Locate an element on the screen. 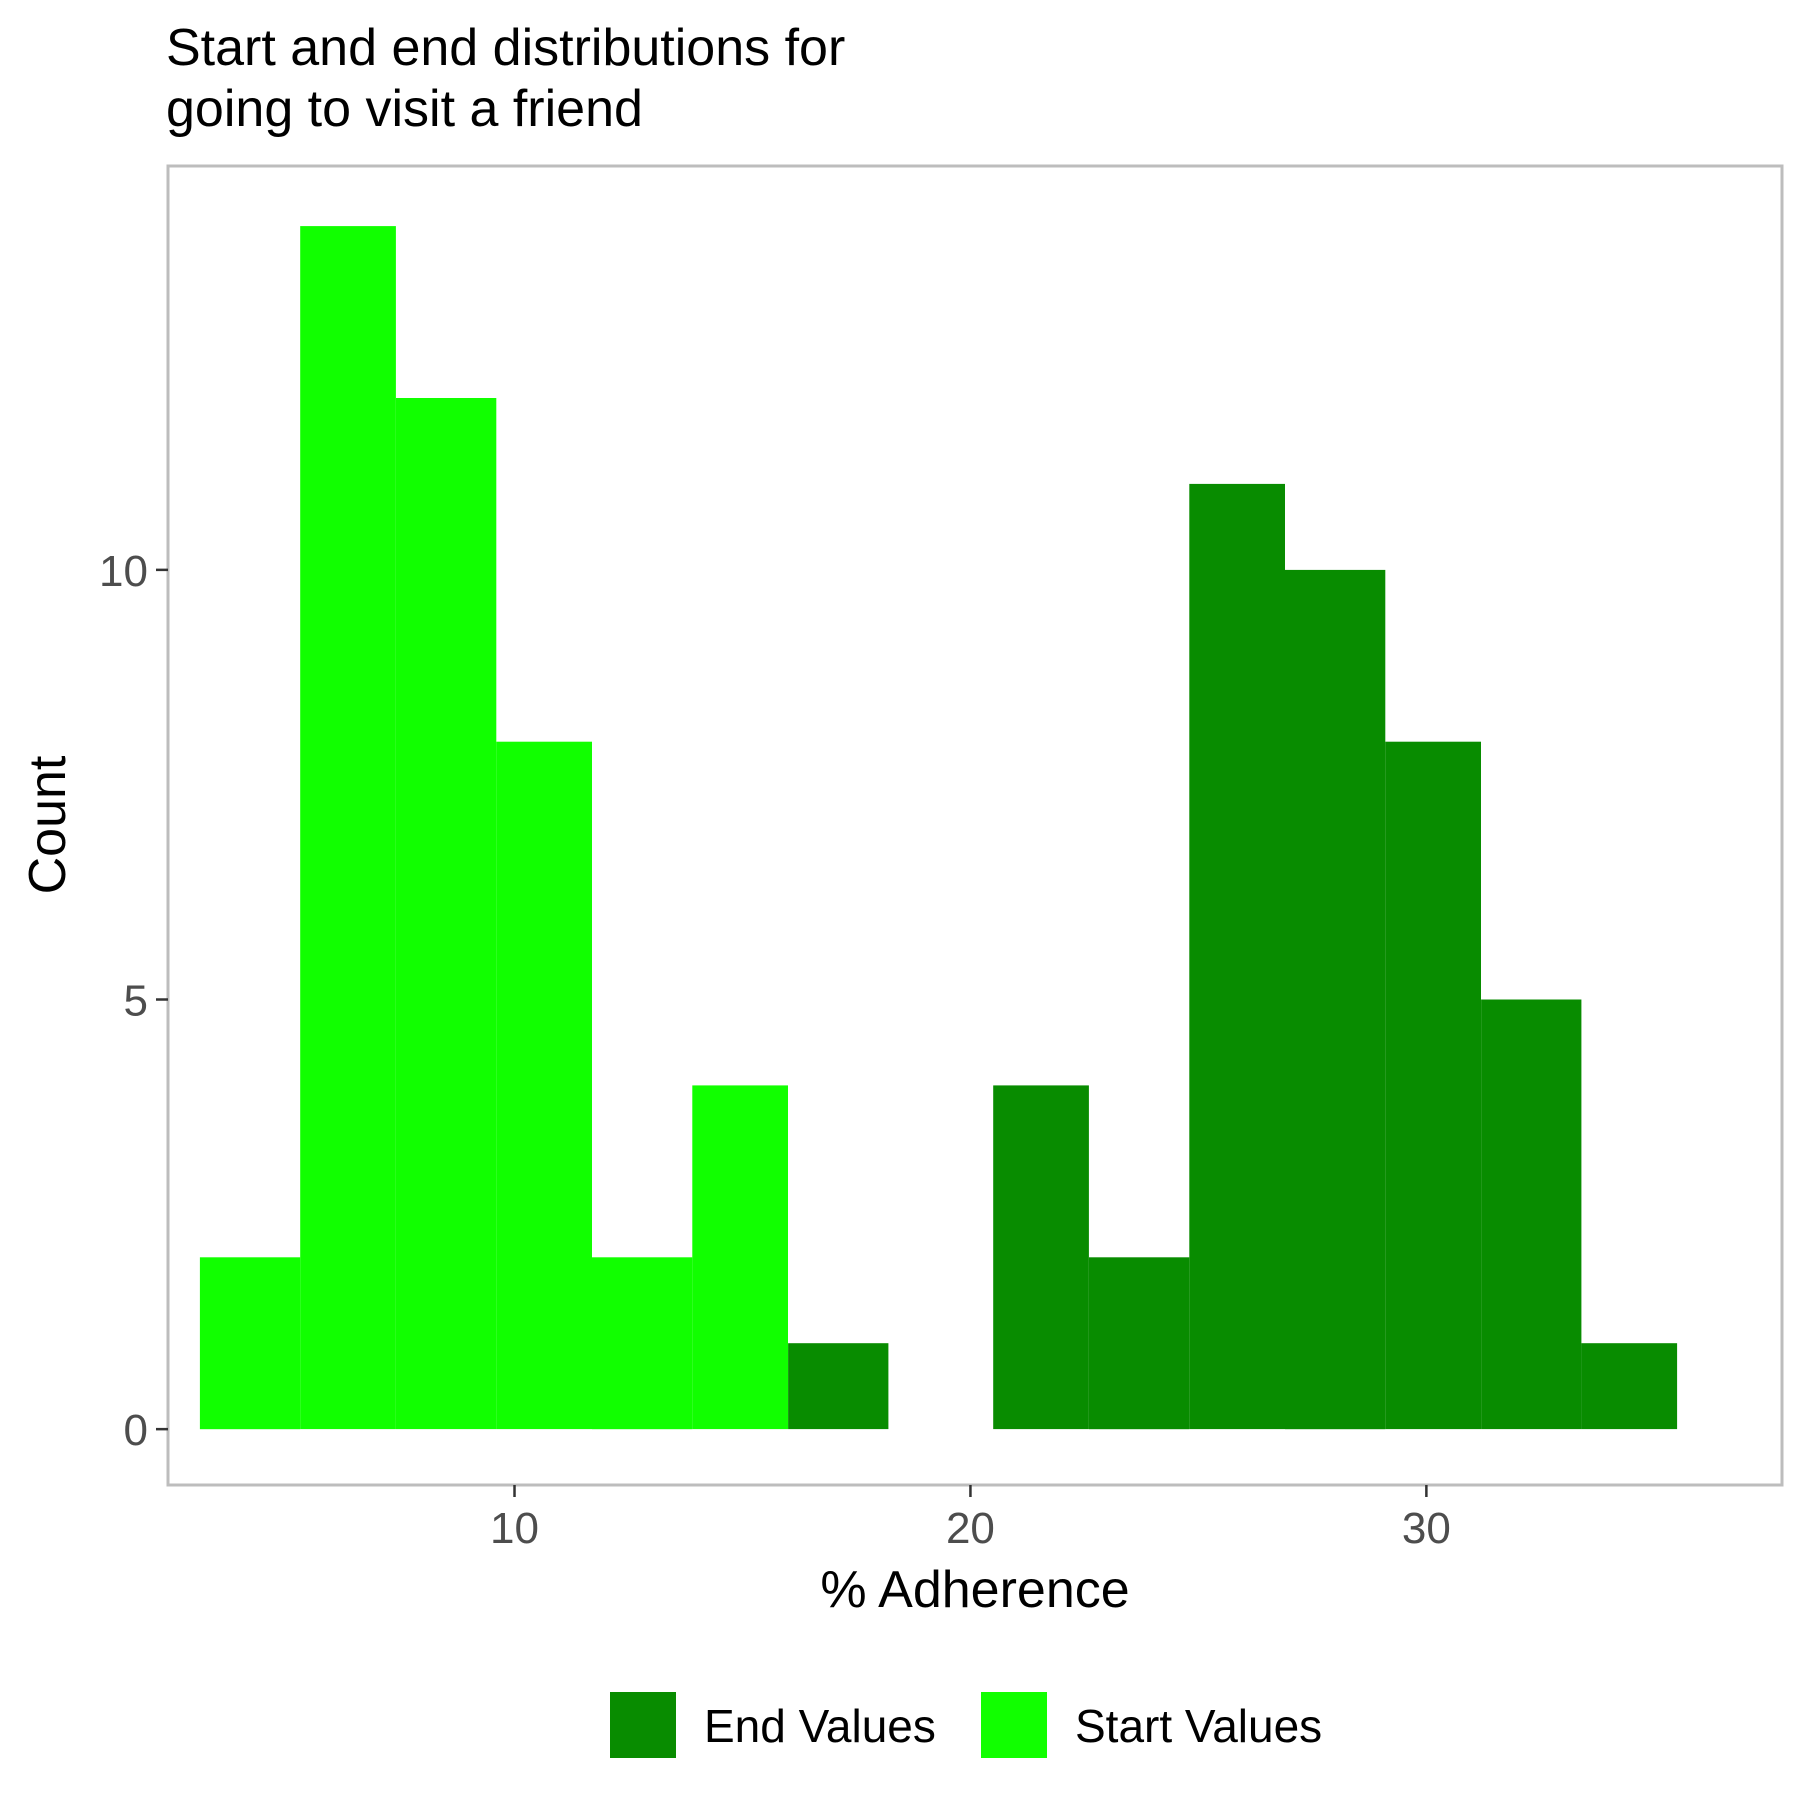 This screenshot has width=1800, height=1805. legend-key-end-values is located at coordinates (643, 1725).